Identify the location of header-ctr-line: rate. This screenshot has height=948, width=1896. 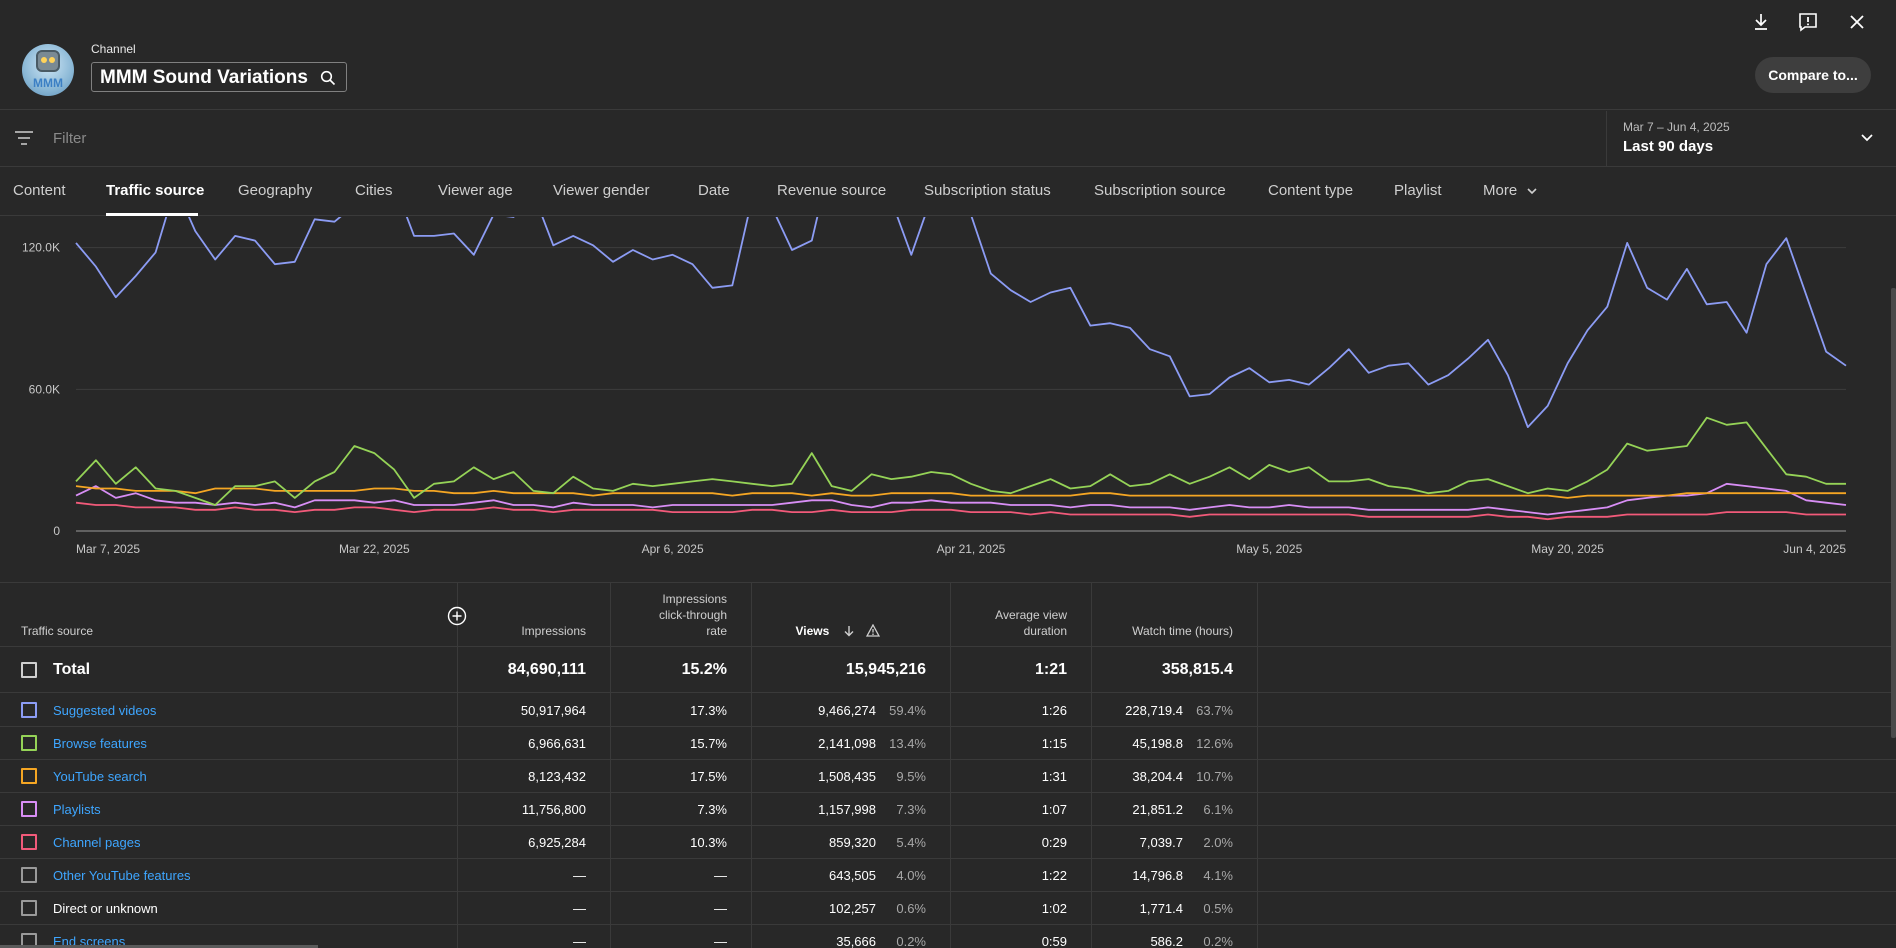
(716, 631).